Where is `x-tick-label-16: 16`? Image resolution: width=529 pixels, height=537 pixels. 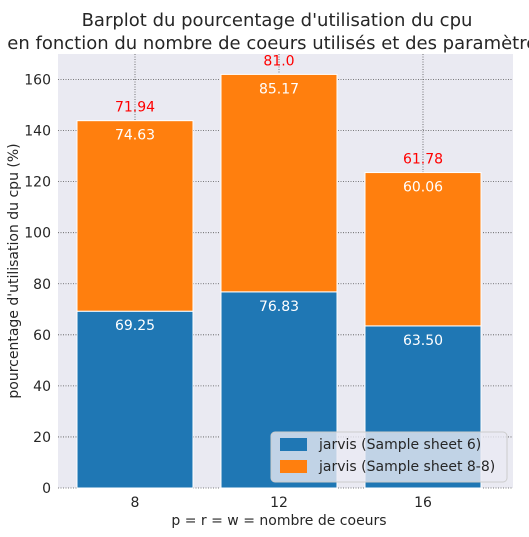 x-tick-label-16: 16 is located at coordinates (423, 503).